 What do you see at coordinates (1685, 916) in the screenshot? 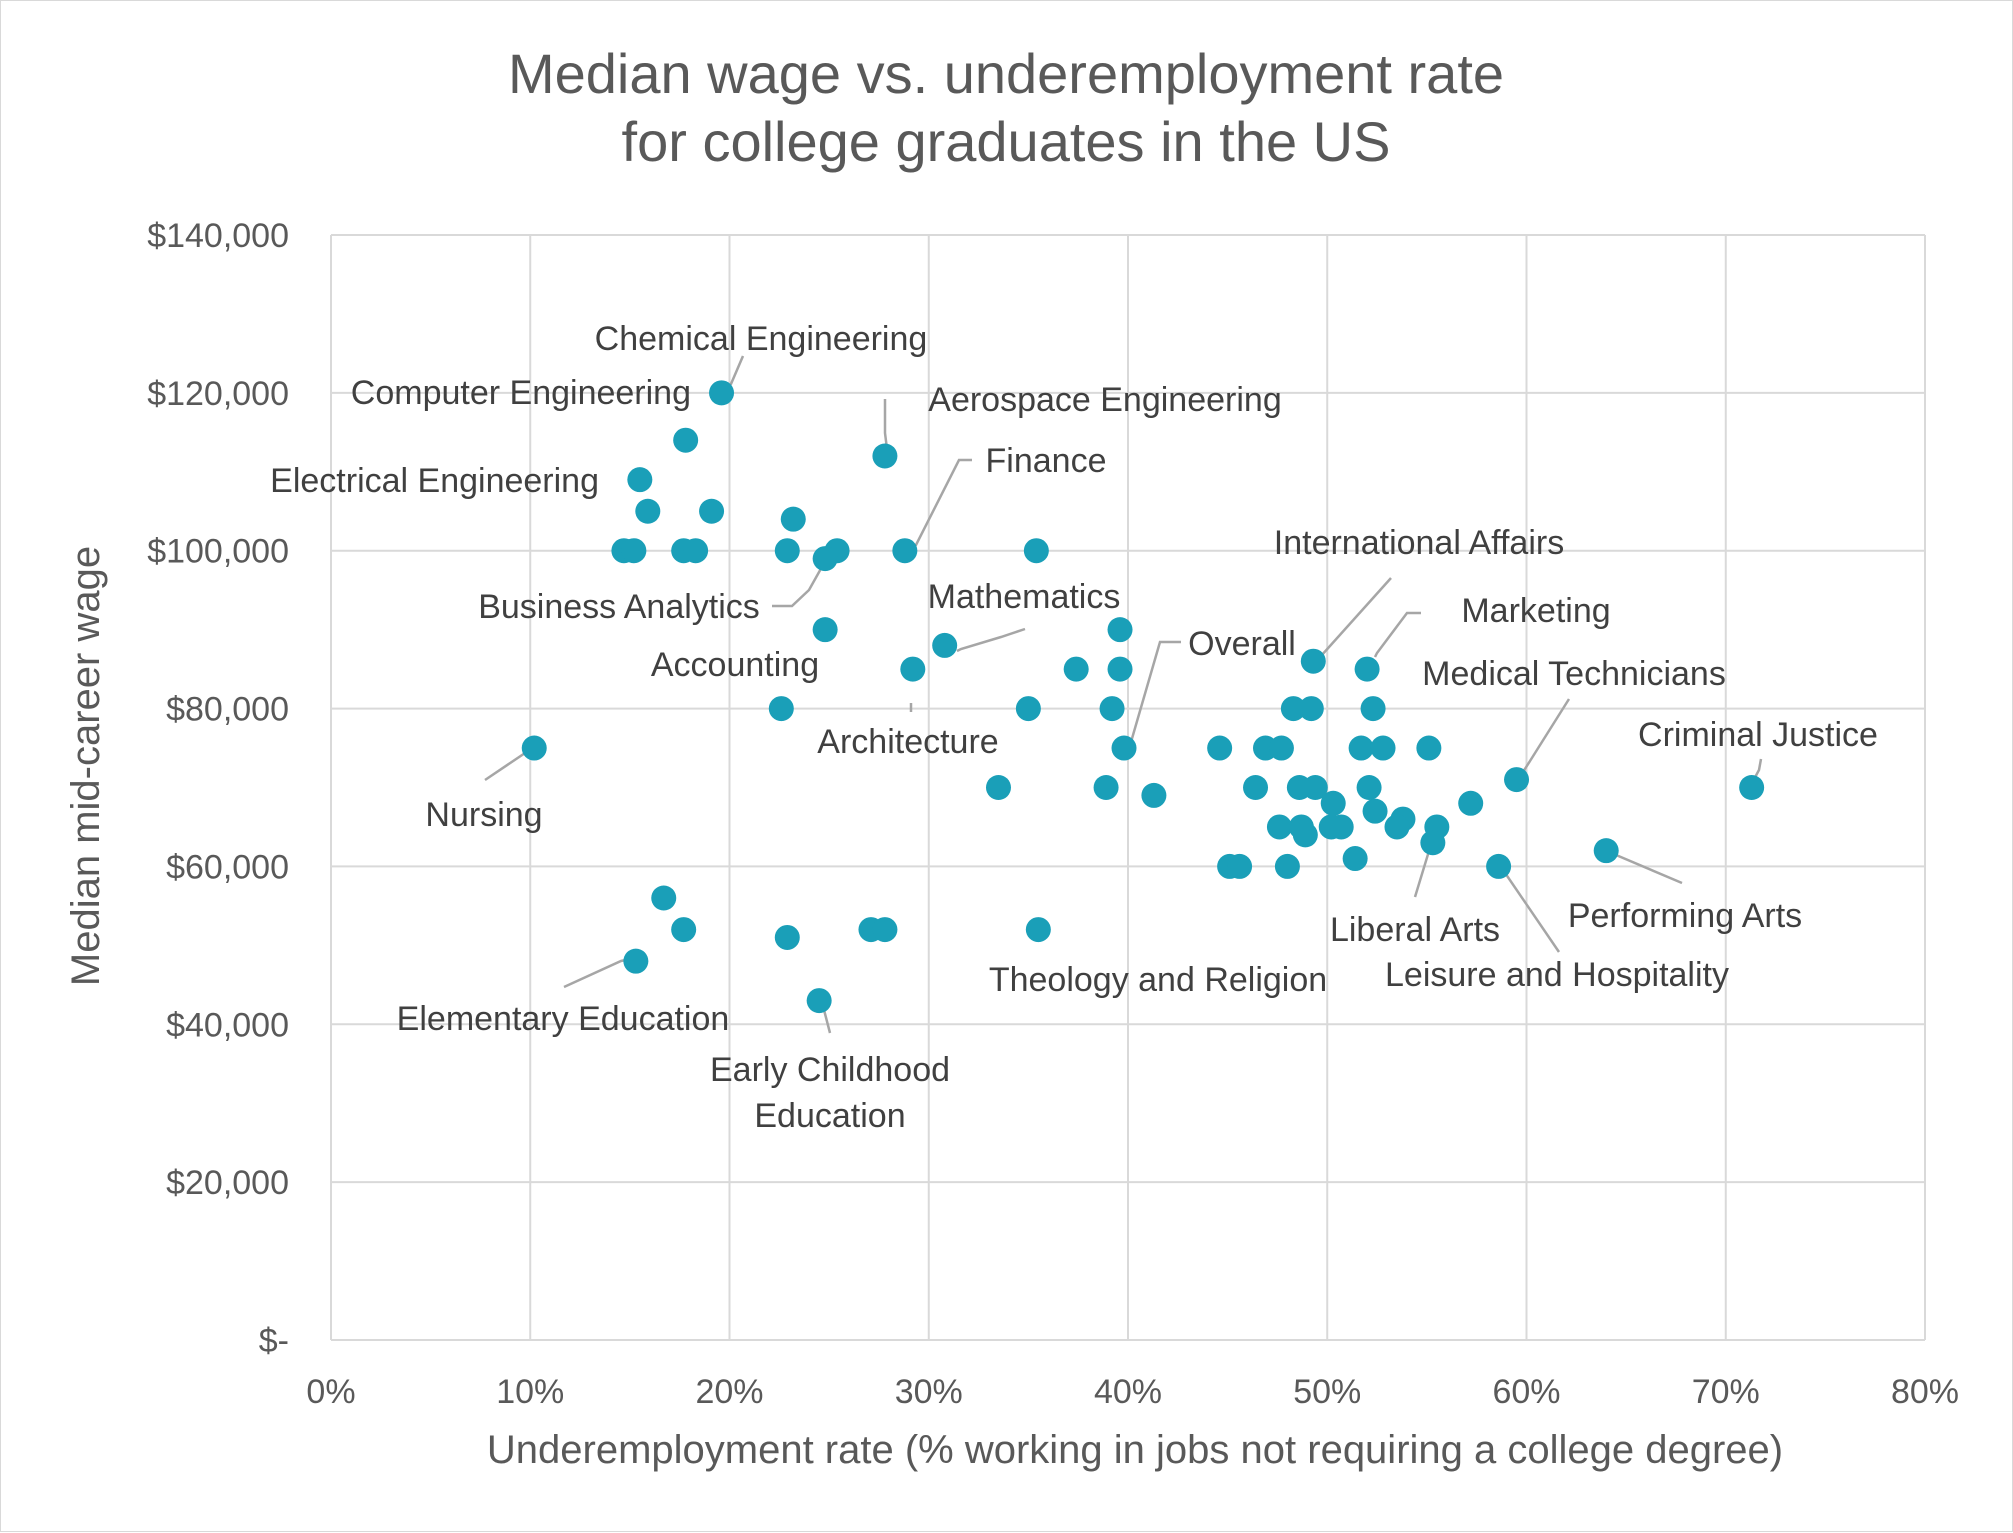
I see `point-label: Performing Arts` at bounding box center [1685, 916].